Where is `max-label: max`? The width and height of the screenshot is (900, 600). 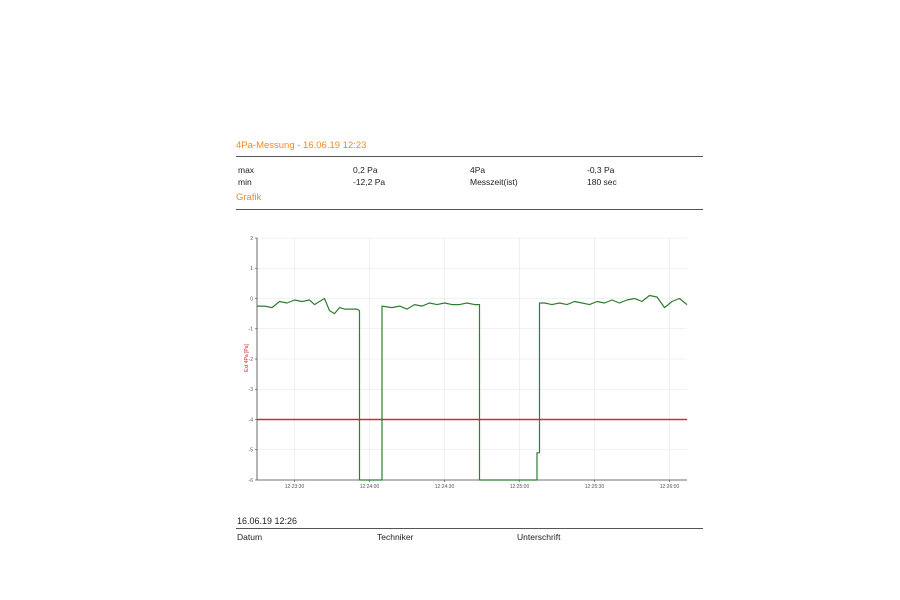 max-label: max is located at coordinates (246, 170).